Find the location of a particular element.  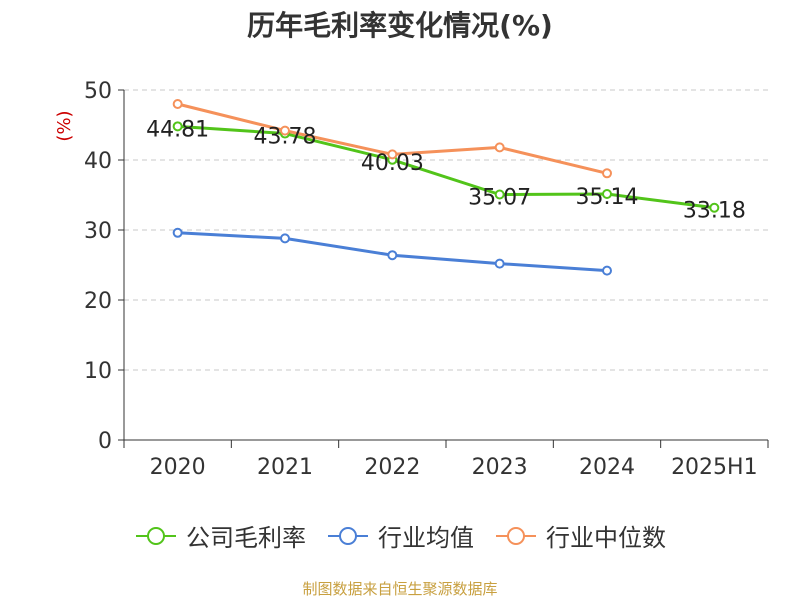

y-tick-label: 0 is located at coordinates (105, 441).